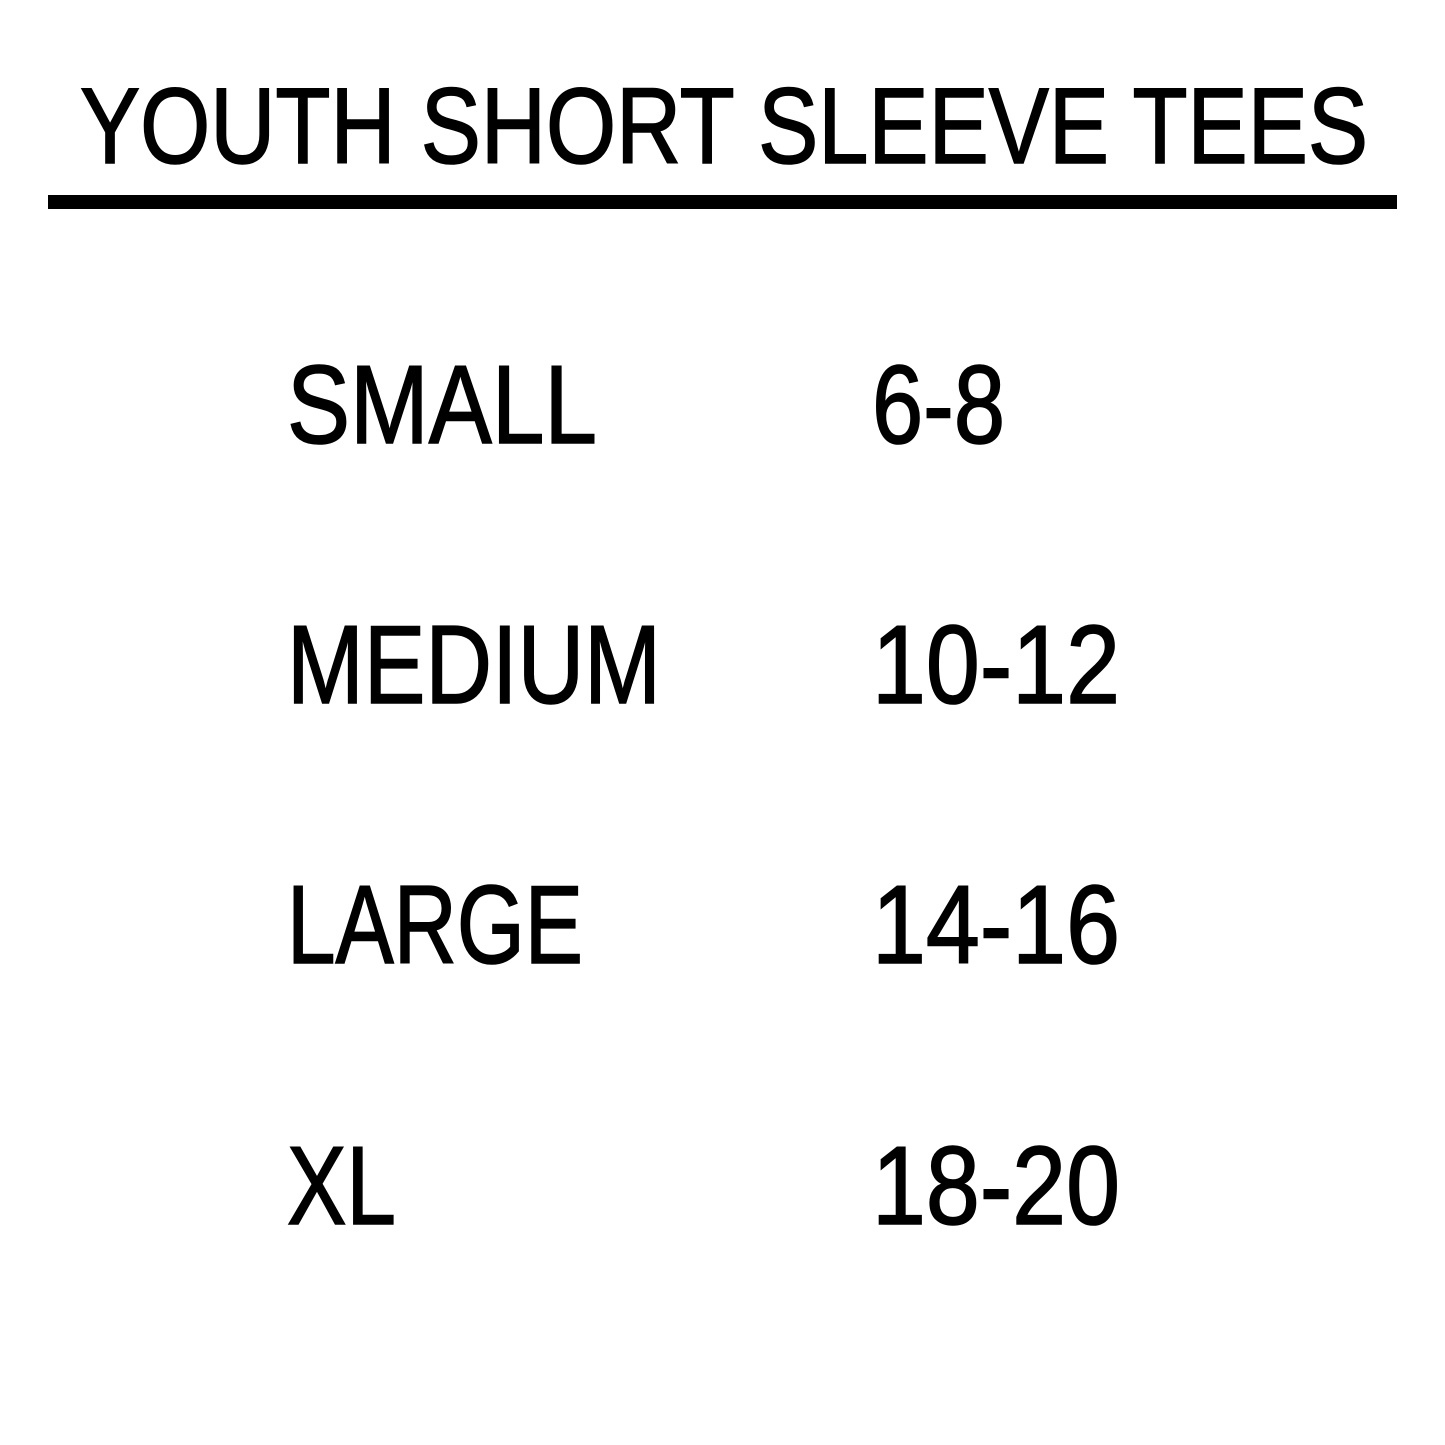 The width and height of the screenshot is (1445, 1445). Describe the element at coordinates (703, 925) in the screenshot. I see `size-row-large: LARGE 14-16` at that location.